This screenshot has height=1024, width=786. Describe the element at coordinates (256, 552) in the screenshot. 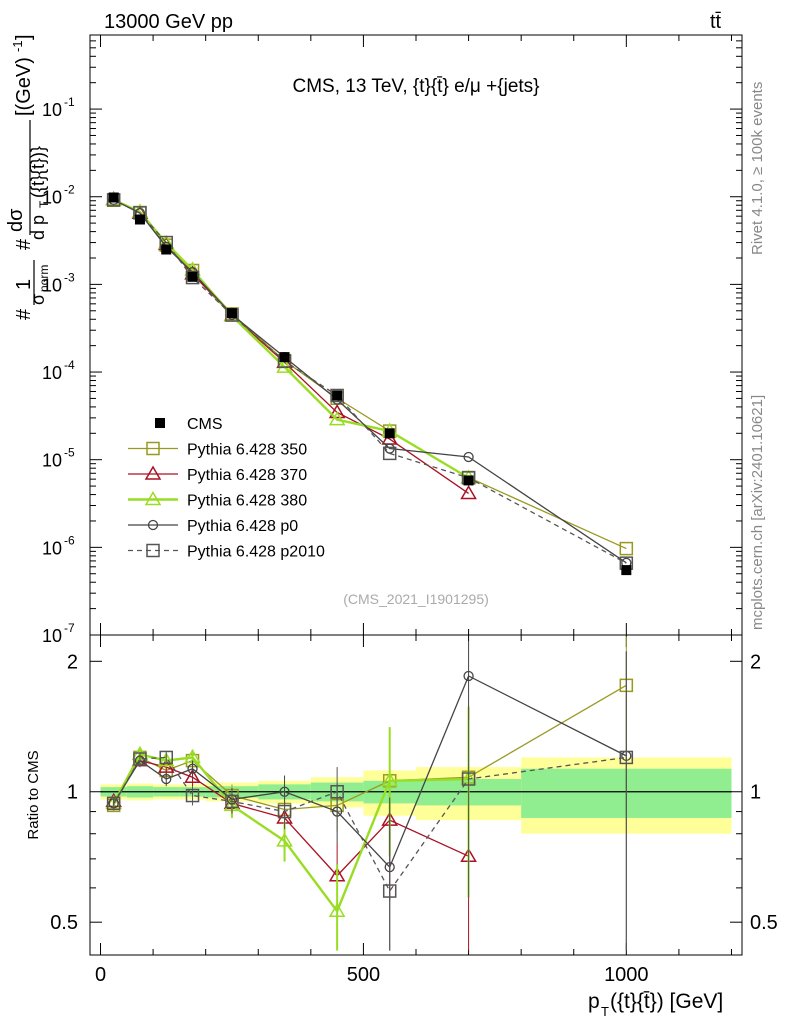

I see `legend-label-4: Pythia 6.428 p2010` at that location.